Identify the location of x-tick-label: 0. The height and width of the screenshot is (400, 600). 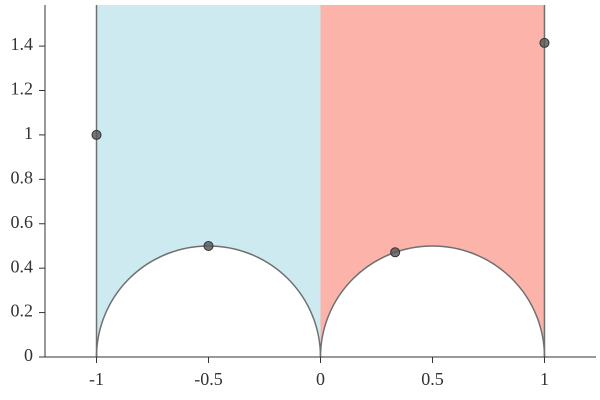
(320, 379).